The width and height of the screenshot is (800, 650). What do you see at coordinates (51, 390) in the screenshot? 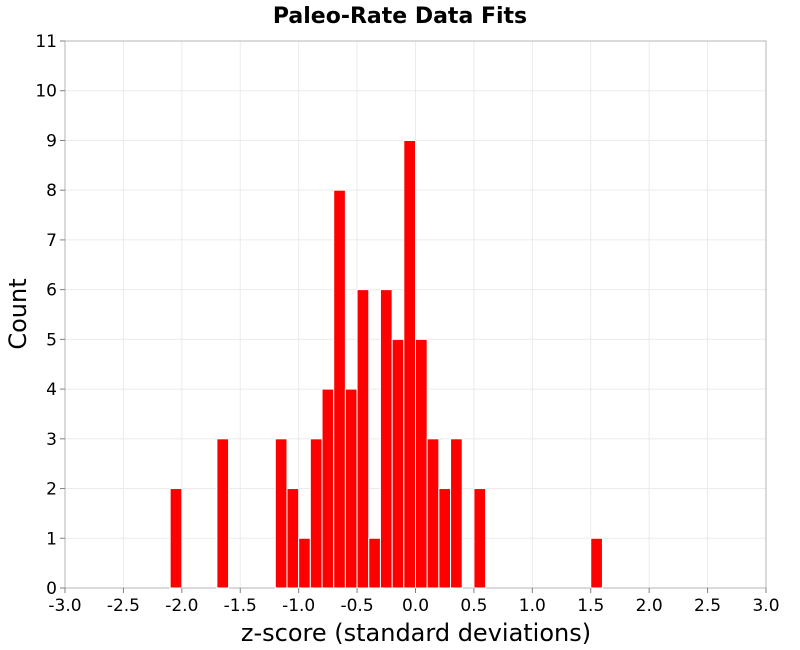
I see `y-tick-label: 4` at bounding box center [51, 390].